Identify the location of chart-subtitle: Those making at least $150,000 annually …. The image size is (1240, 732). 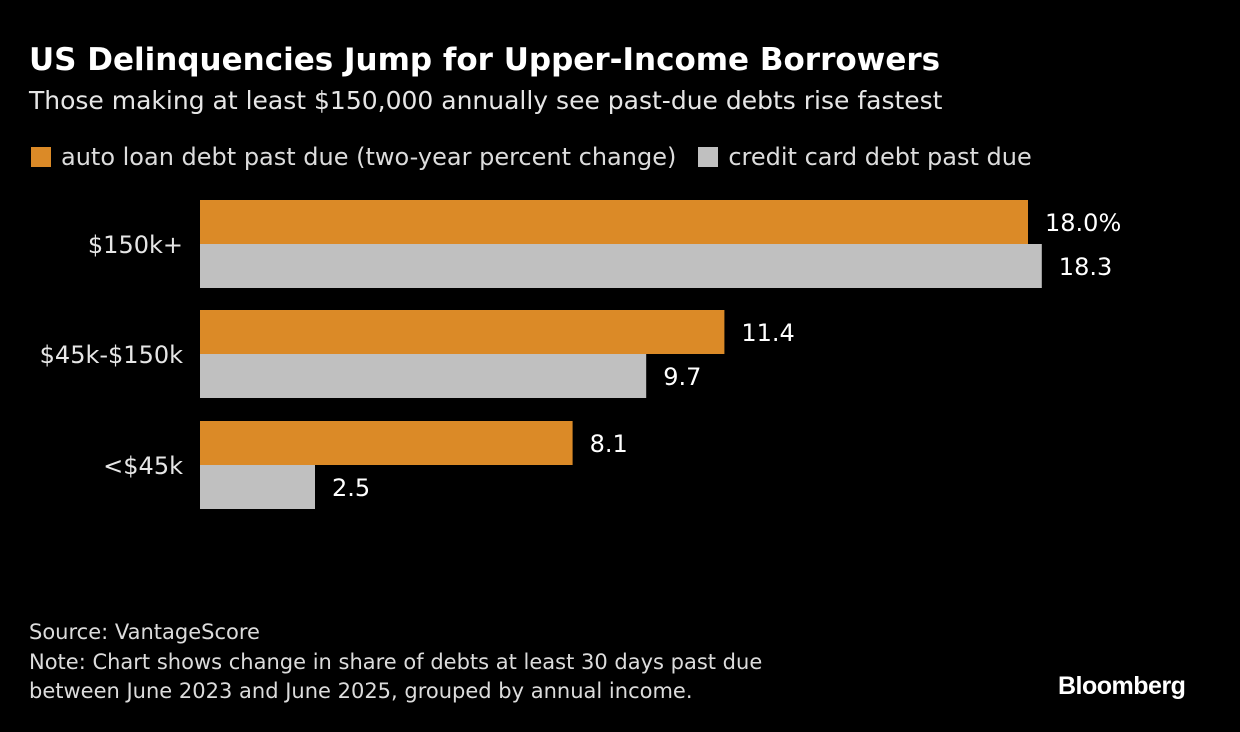
(486, 100).